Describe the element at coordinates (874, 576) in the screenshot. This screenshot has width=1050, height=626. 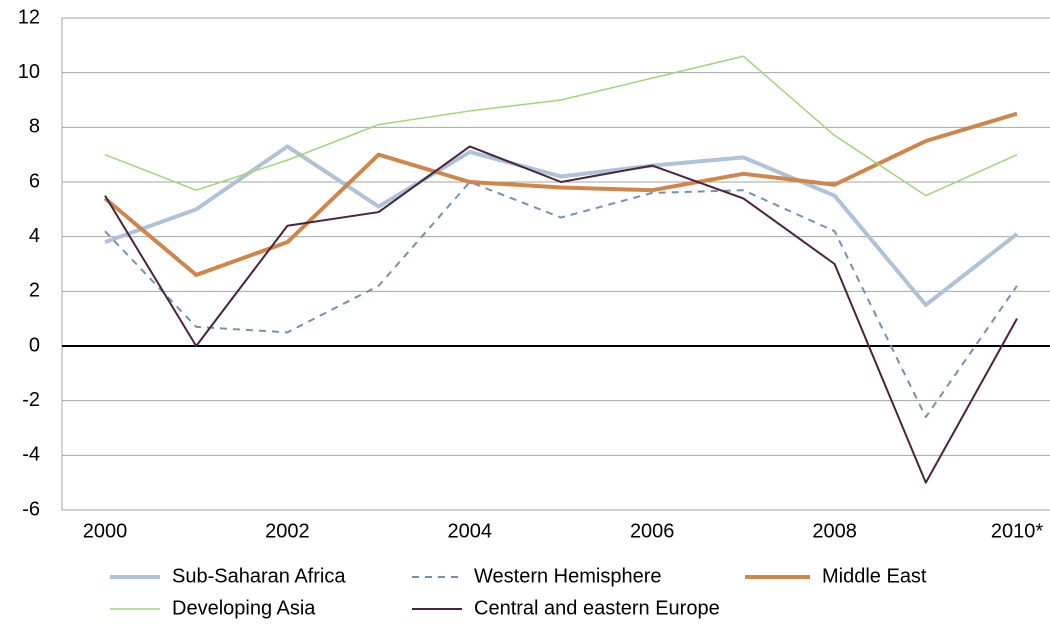
I see `legend-label: Middle East` at that location.